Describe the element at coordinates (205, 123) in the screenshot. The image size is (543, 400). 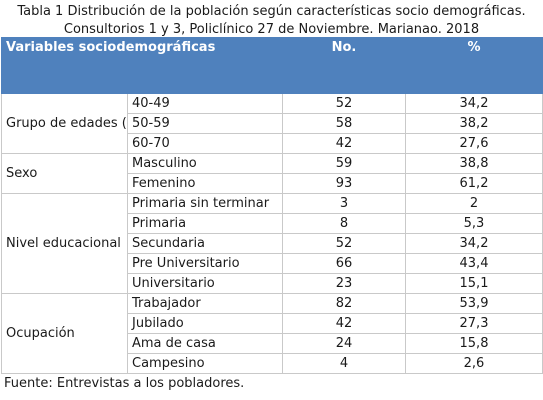
I see `category-cell: 50-59` at that location.